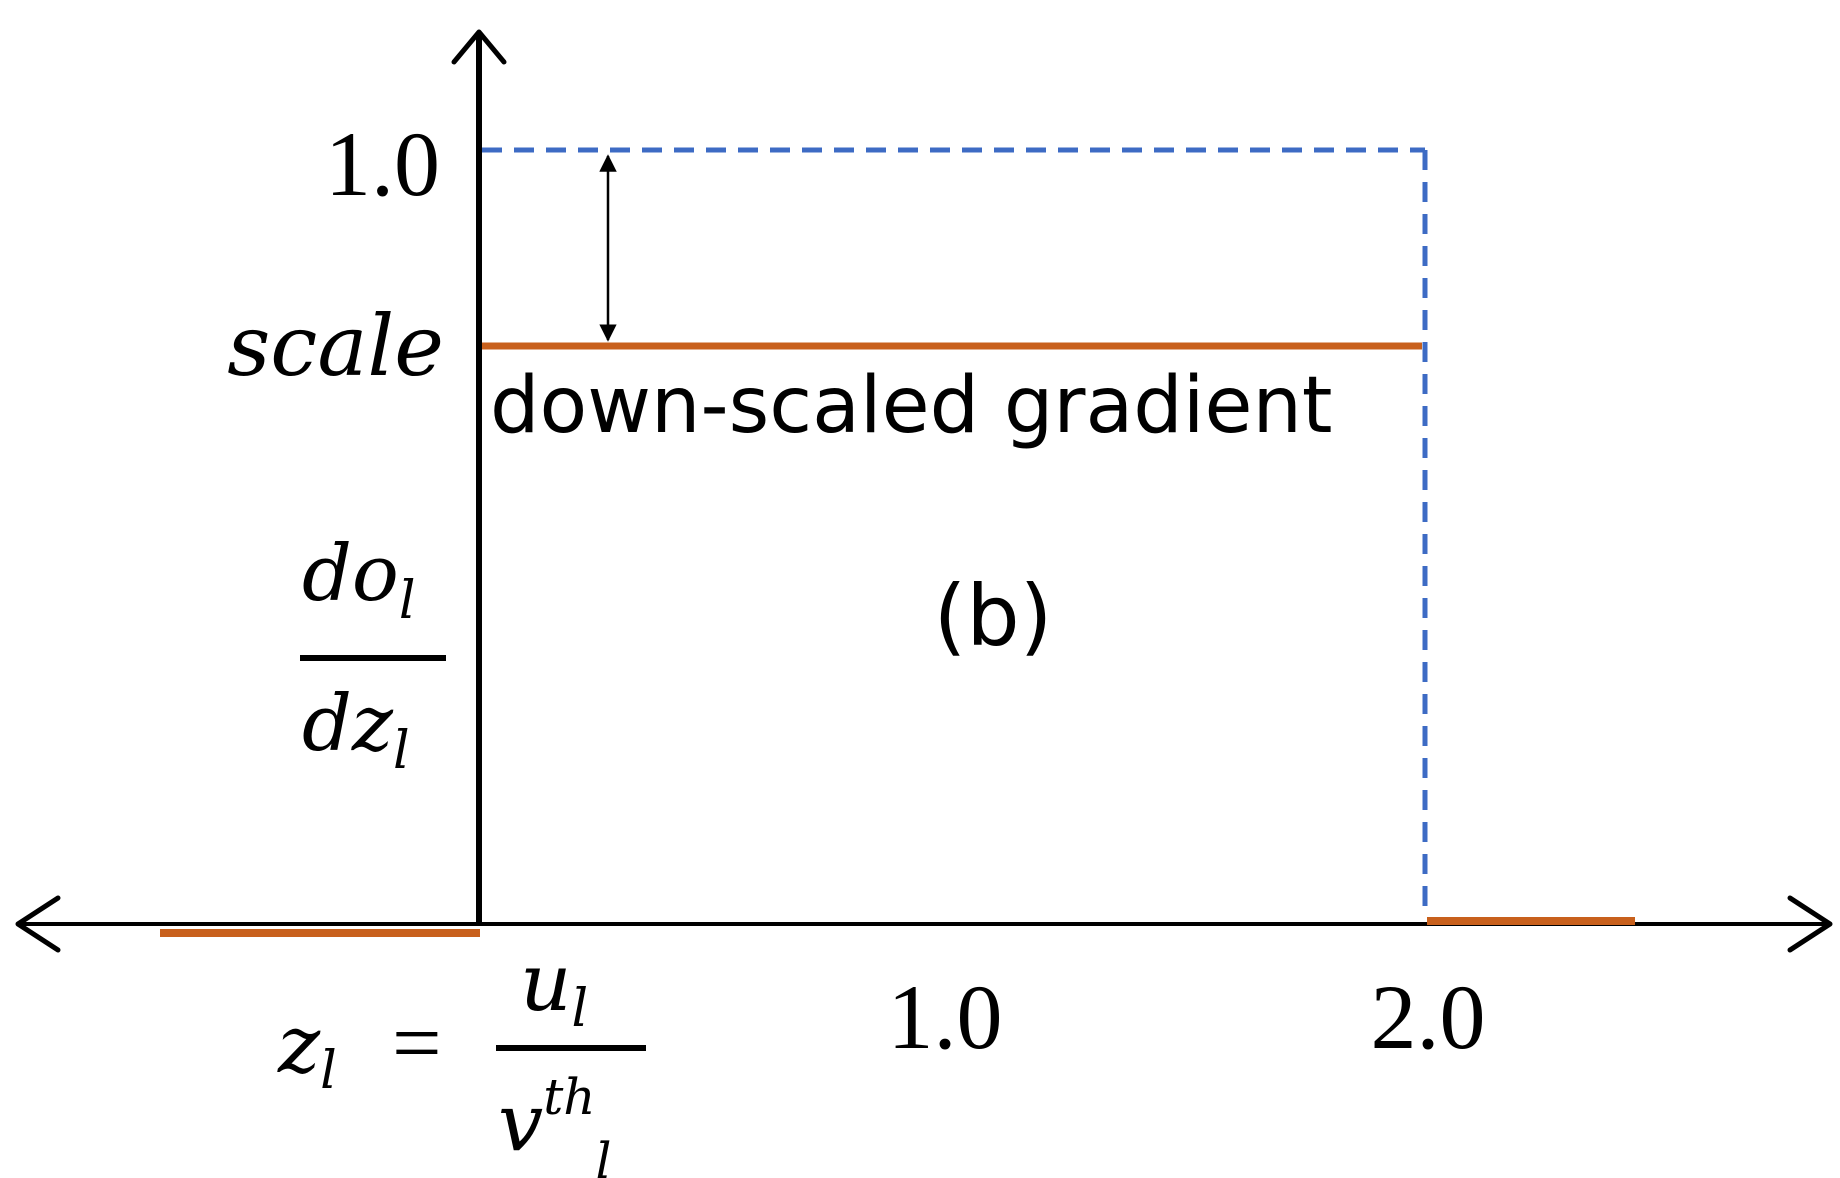  I want to click on x-label-denominator-sup: th, so click(569, 1097).